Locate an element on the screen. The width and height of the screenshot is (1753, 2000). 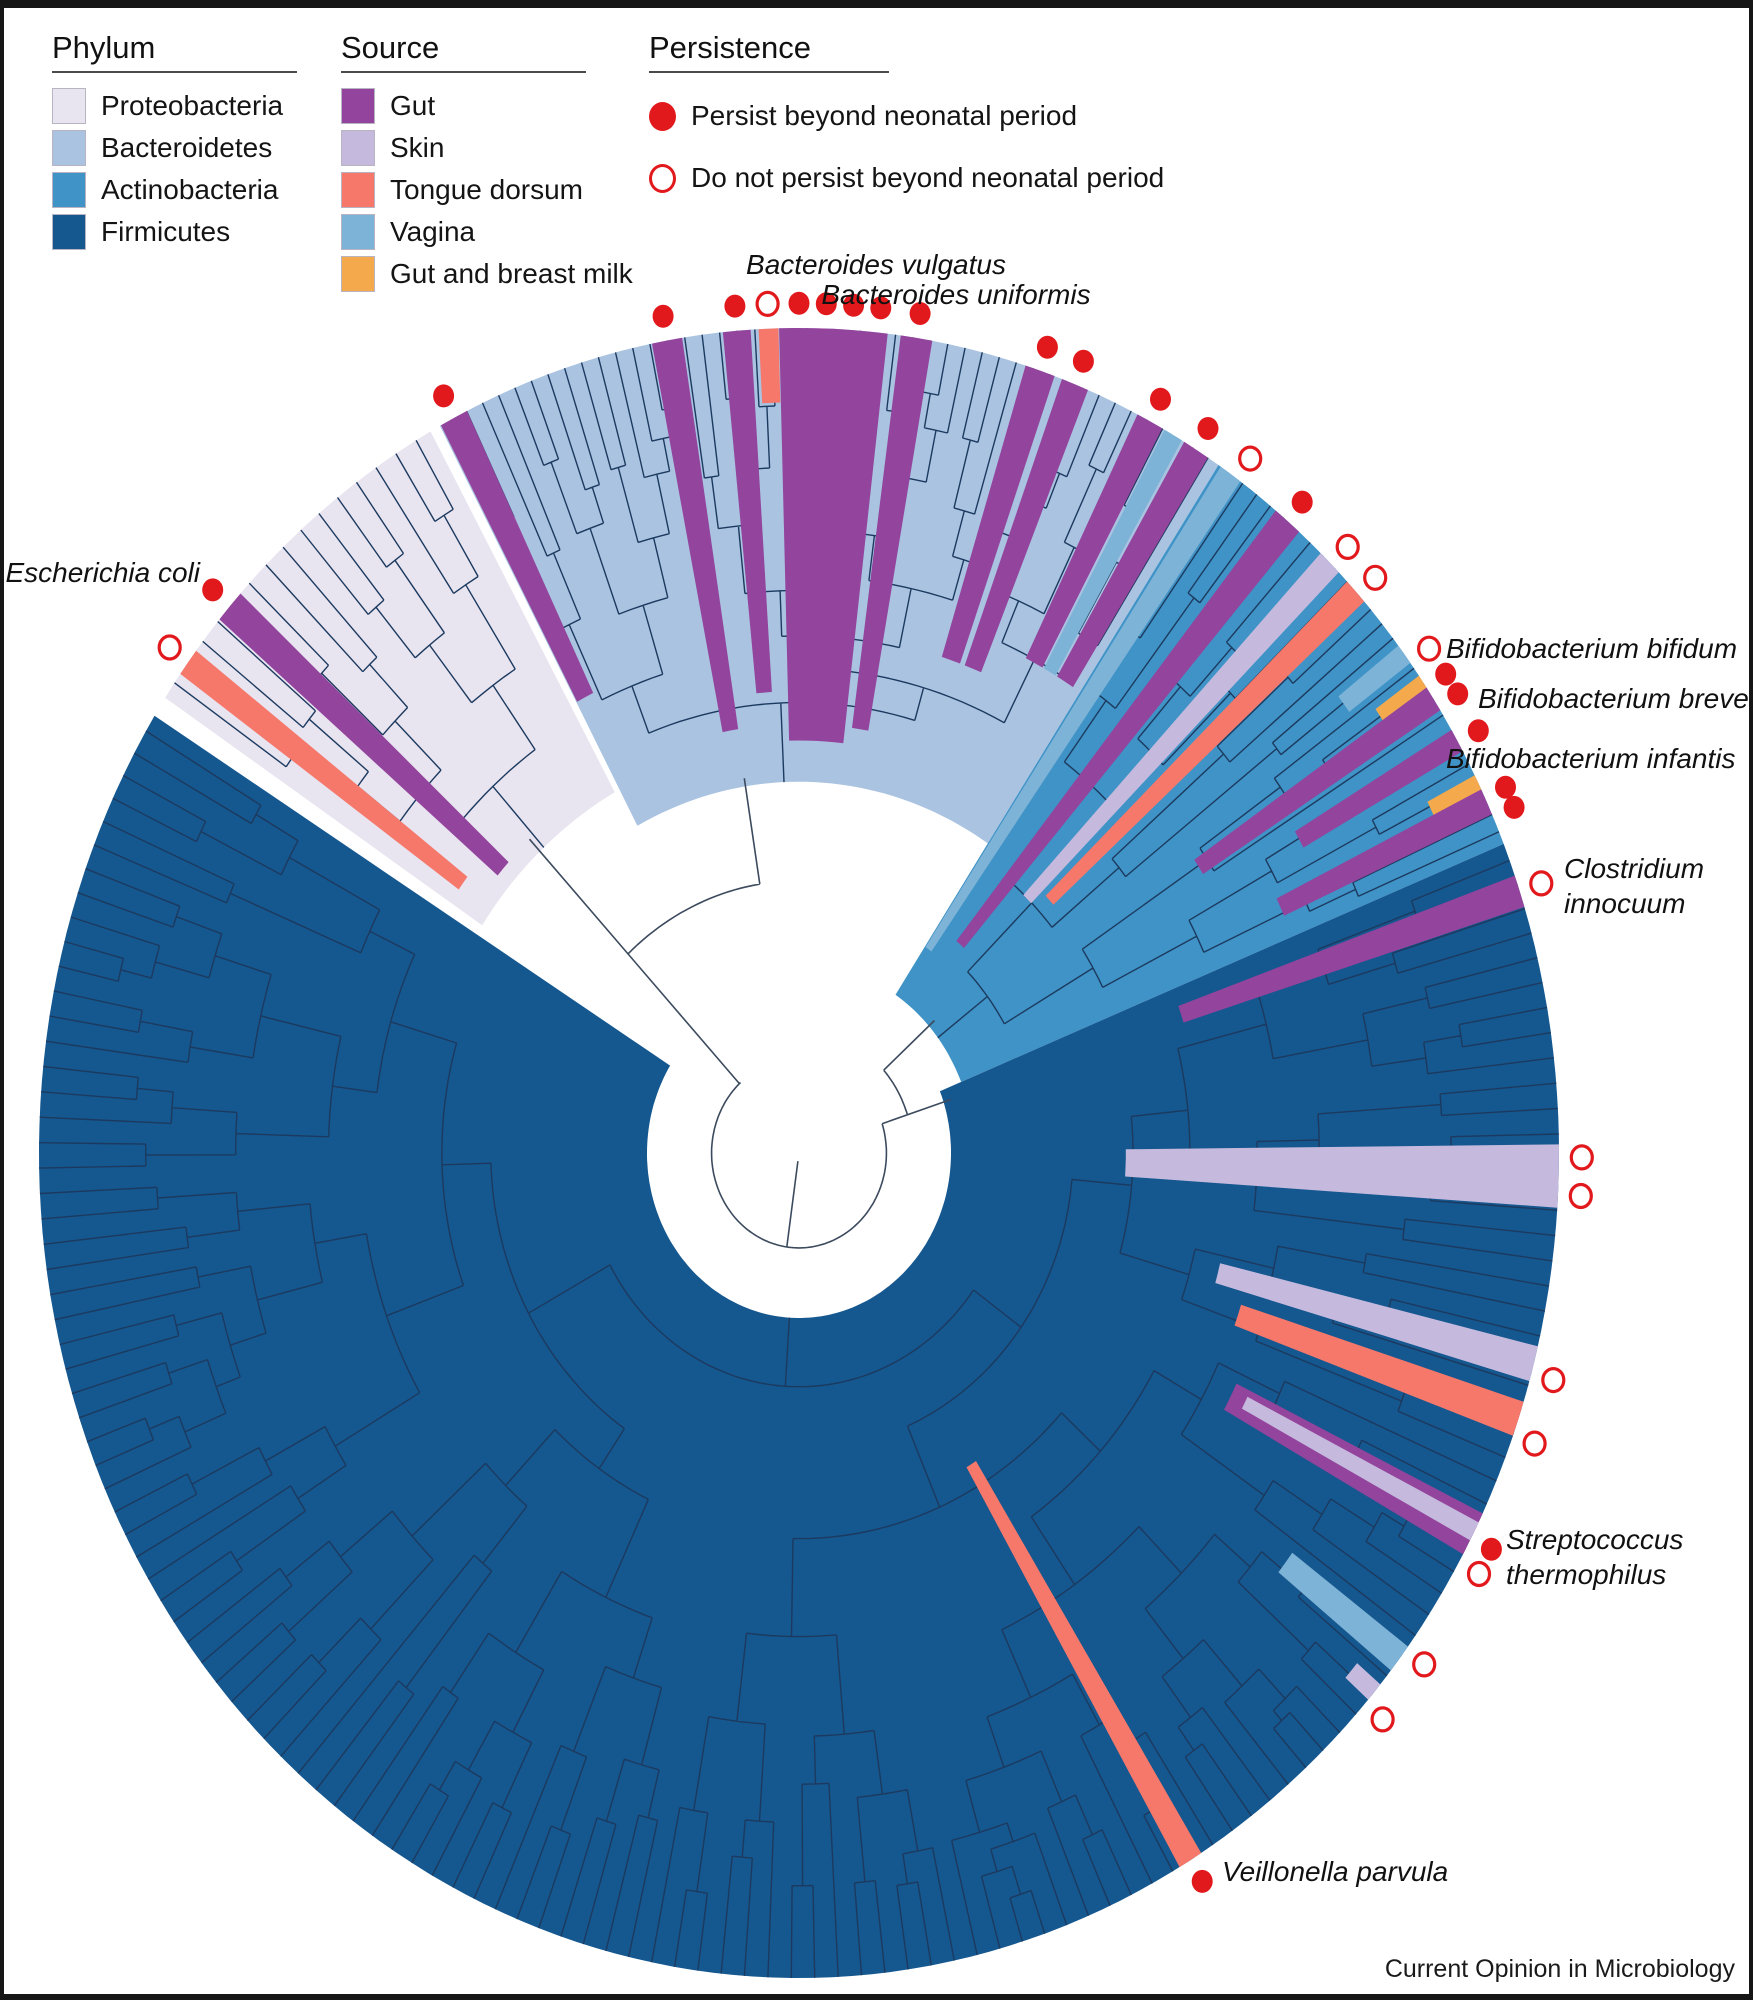
species-label-veillonella-parvula: Veillonella parvula is located at coordinates (1335, 1871).